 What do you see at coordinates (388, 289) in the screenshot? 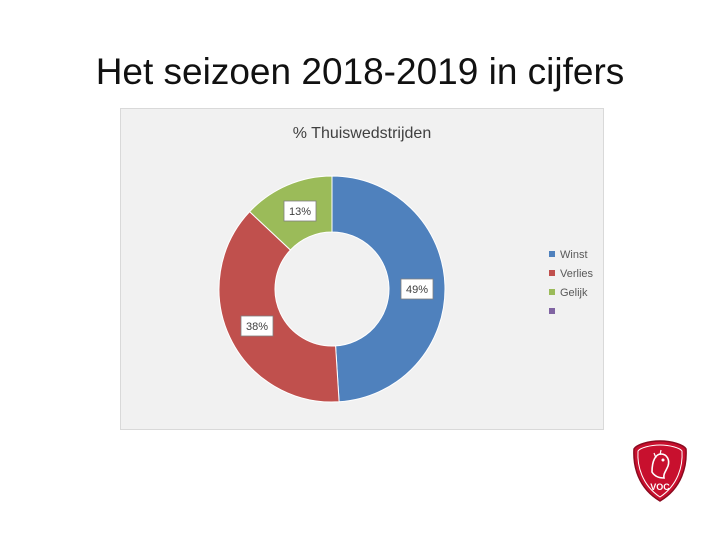
I see `donut-slice-winst` at bounding box center [388, 289].